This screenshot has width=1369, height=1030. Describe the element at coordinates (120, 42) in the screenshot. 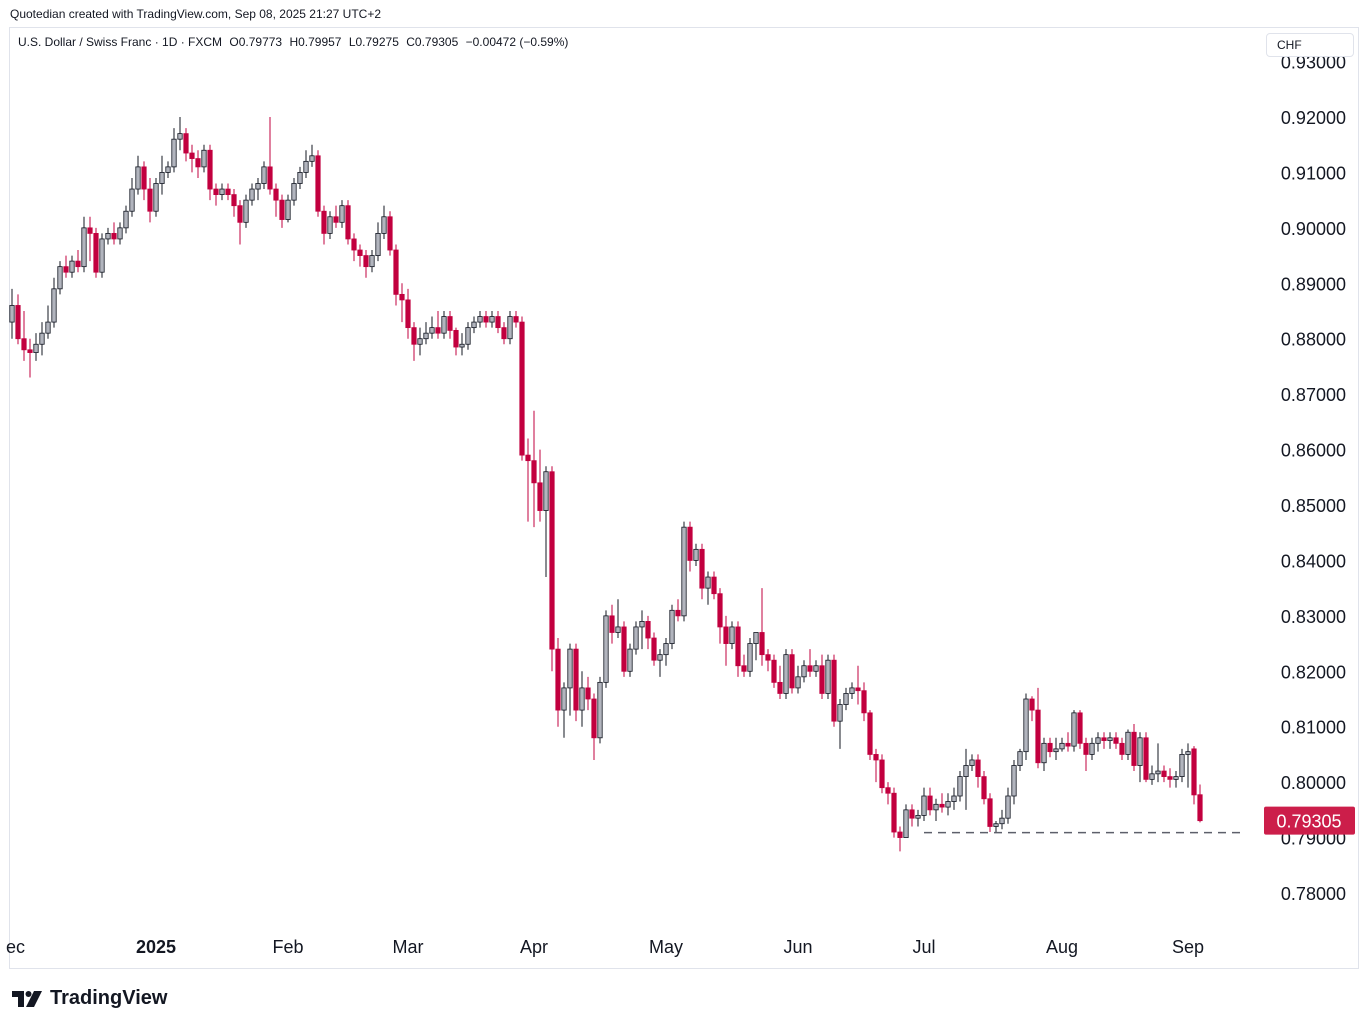

I see `symbol-name: U.S. Dollar / Swiss Franc · 1D · FXCM` at that location.